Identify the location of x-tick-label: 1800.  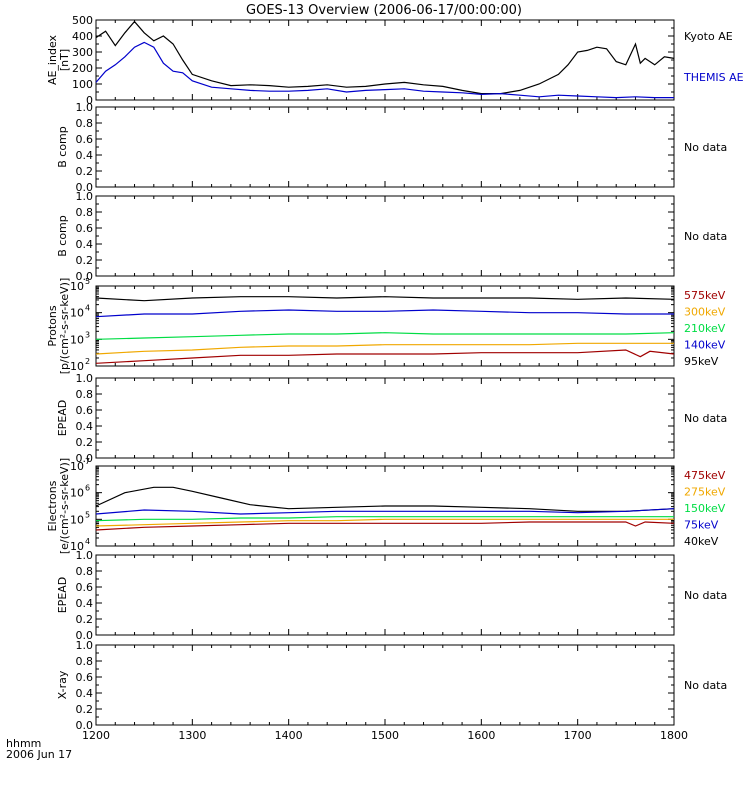
(674, 735).